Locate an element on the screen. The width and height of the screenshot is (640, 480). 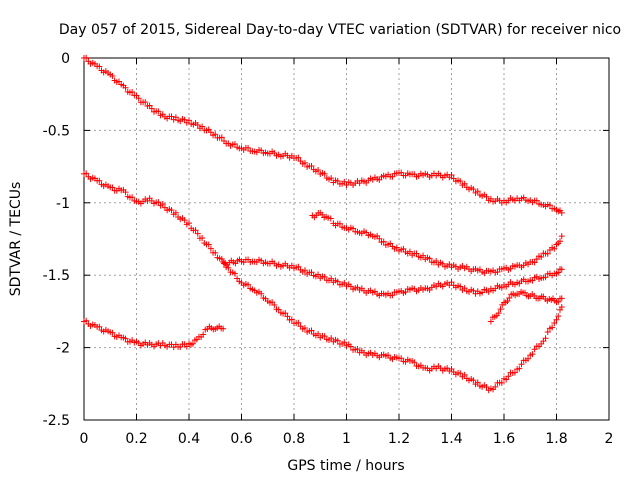
x-tick-label: 1.2 is located at coordinates (399, 439).